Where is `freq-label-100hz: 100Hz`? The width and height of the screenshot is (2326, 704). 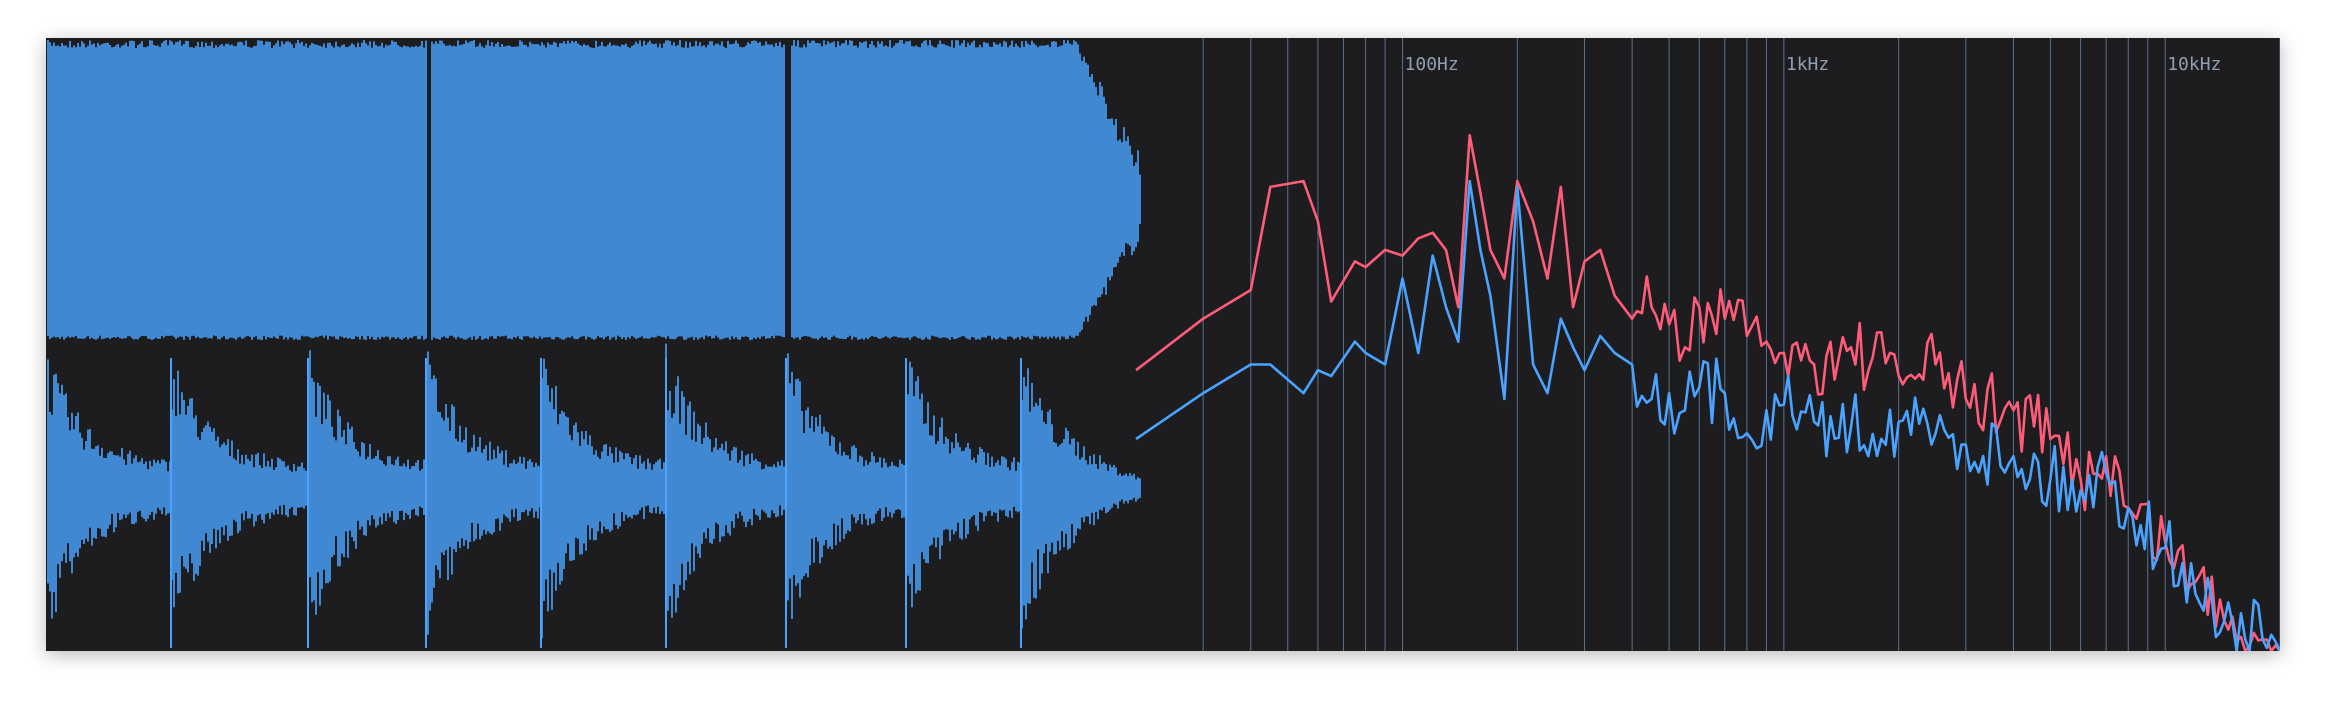
freq-label-100hz: 100Hz is located at coordinates (1432, 64).